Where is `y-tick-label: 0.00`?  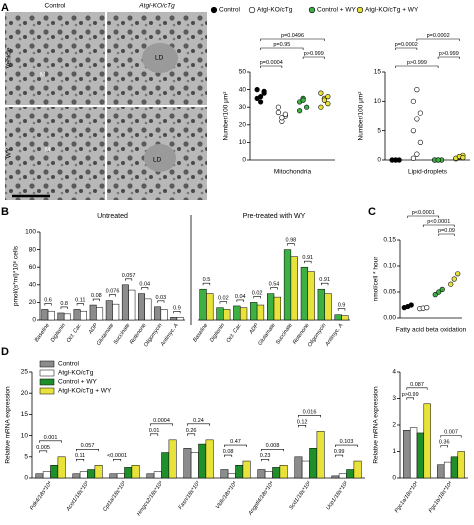
y-tick-label: 0.00 is located at coordinates (389, 318).